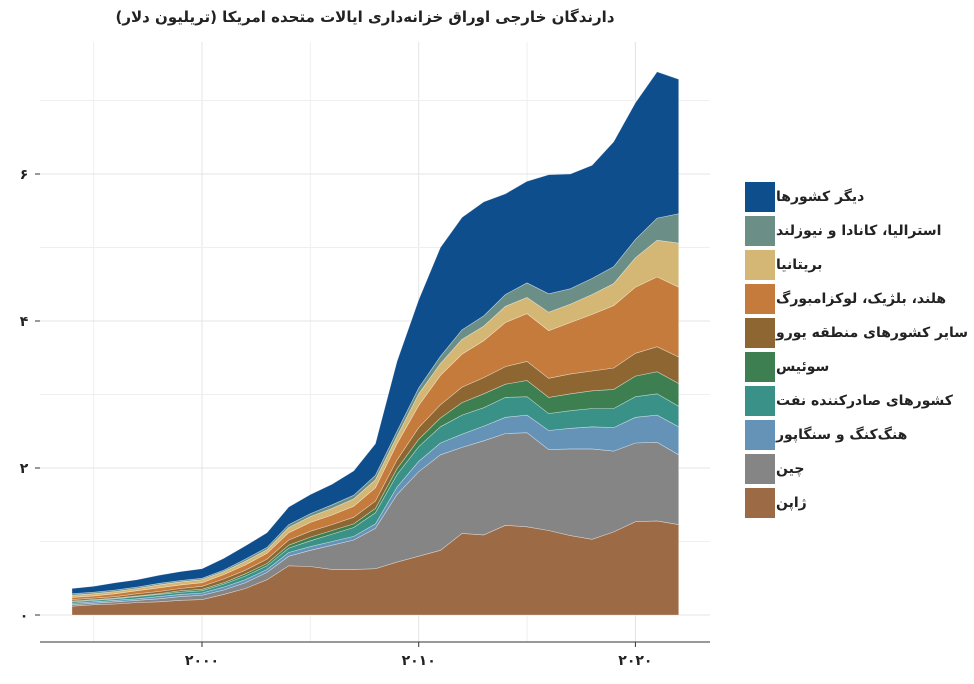 The image size is (974, 684). Describe the element at coordinates (24, 616) in the screenshot. I see `y-tick-label: ۰` at that location.